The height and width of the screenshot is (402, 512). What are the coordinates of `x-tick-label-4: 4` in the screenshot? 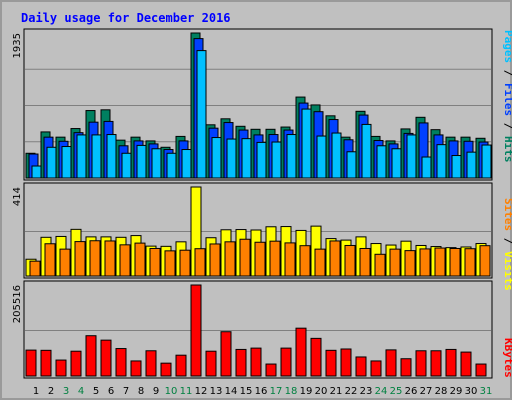 It's located at (81, 391).